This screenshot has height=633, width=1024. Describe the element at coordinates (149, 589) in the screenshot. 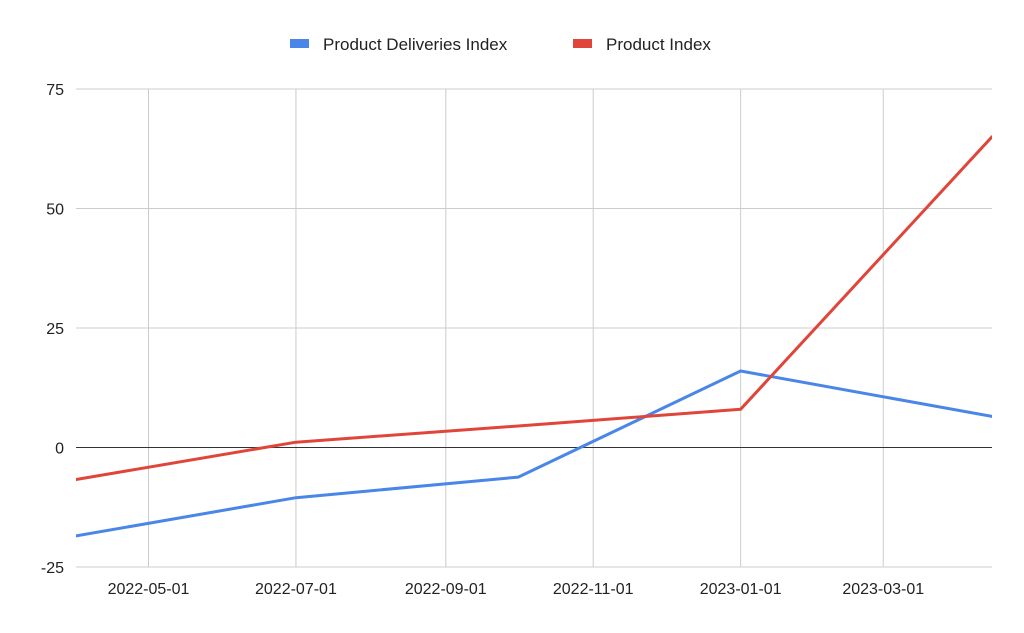

I see `x-tick-label: 2022-05-01` at that location.